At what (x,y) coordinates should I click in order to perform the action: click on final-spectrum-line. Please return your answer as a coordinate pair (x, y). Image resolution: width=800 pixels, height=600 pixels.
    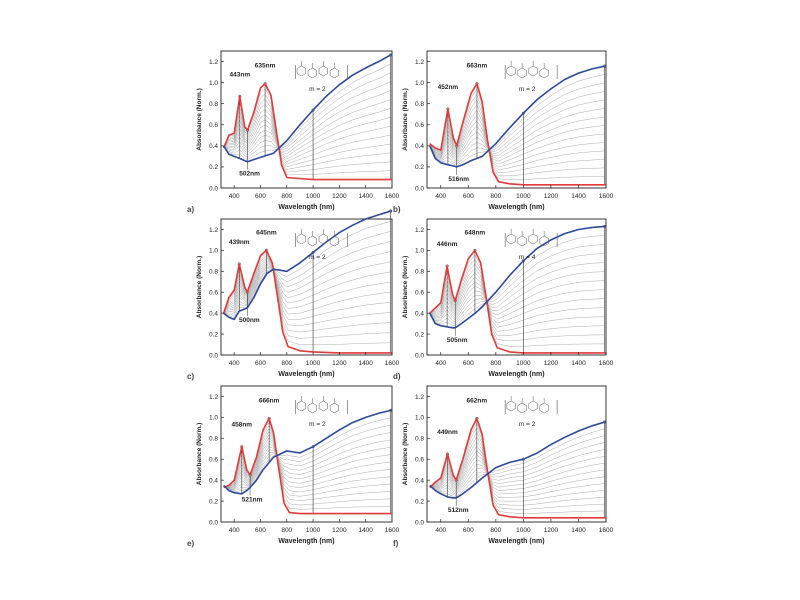
    Looking at the image, I should click on (518, 116).